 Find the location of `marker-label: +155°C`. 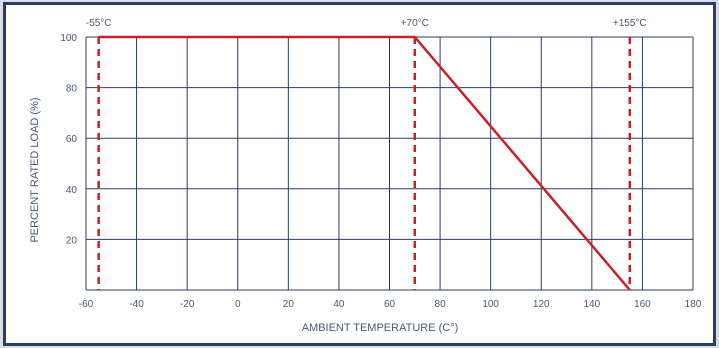

marker-label: +155°C is located at coordinates (630, 23).